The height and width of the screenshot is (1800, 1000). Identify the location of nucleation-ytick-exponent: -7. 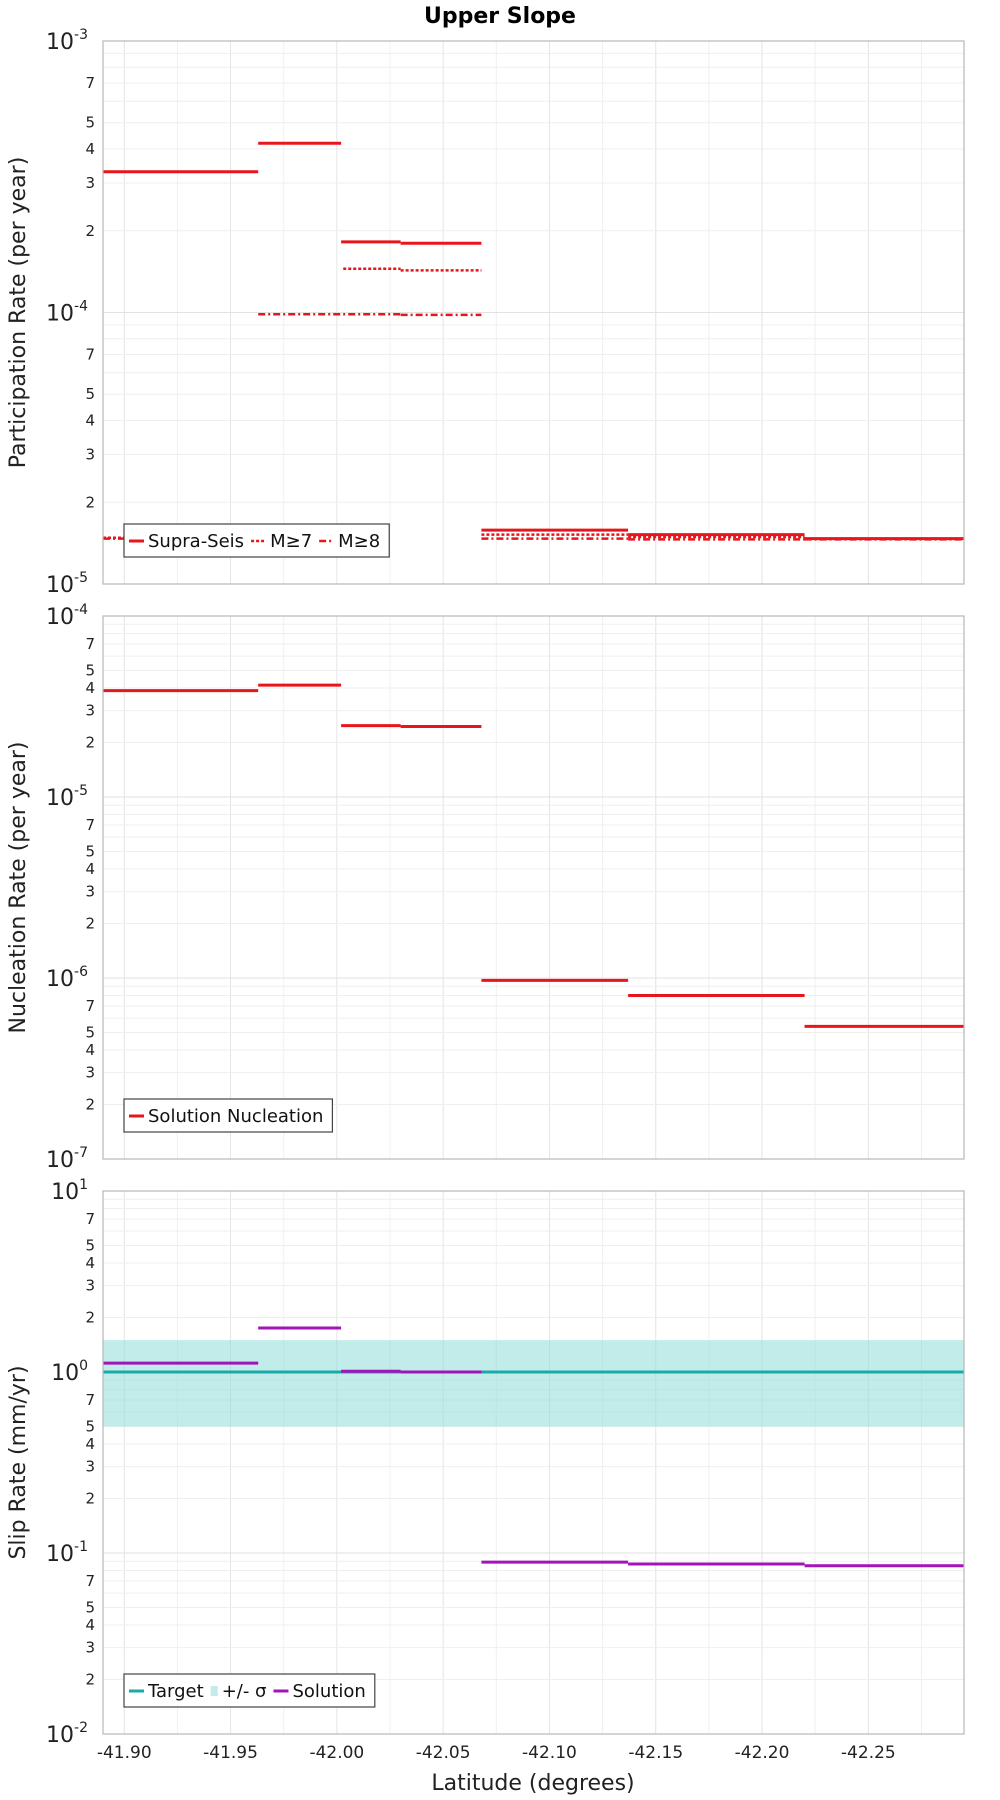
(81, 1153).